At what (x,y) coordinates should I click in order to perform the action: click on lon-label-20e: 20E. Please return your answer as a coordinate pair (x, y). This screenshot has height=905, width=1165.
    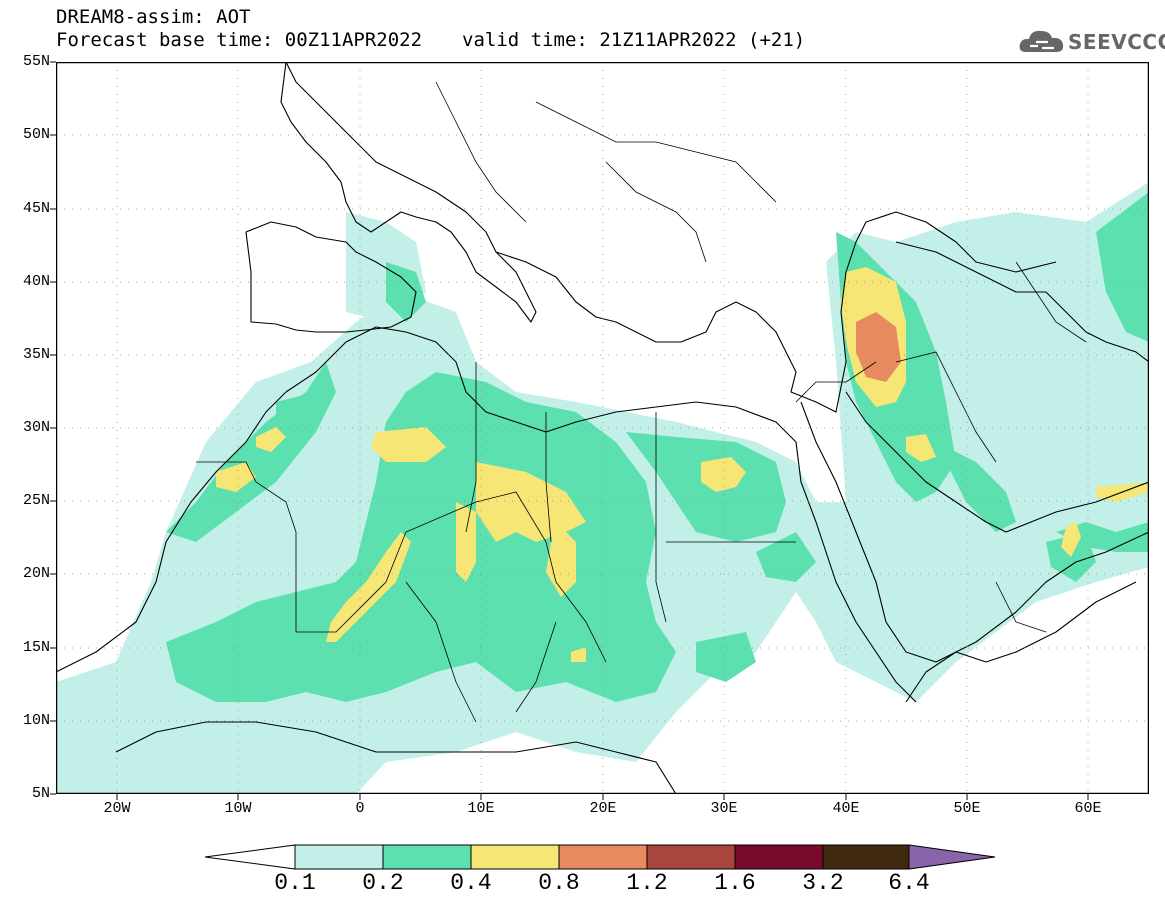
    Looking at the image, I should click on (603, 808).